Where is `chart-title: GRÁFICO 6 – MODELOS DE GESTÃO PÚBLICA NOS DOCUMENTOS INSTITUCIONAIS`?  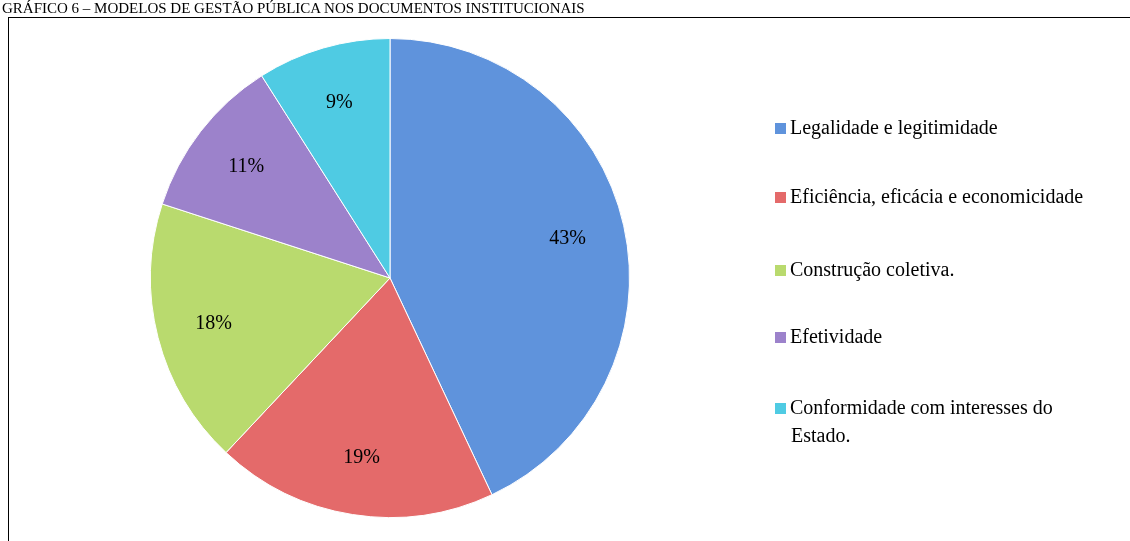
chart-title: GRÁFICO 6 – MODELOS DE GESTÃO PÚBLICA NOS DOCUMENTOS INSTITUCIONAIS is located at coordinates (293, 8).